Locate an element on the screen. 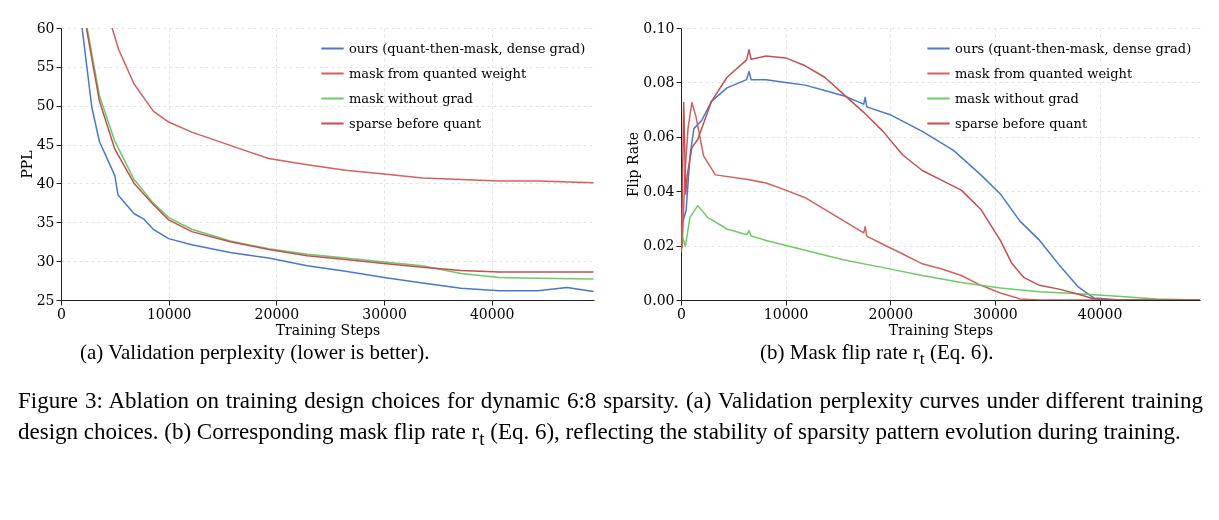 This screenshot has width=1219, height=520. caption: Figure 3: Ablation on training design choices for dynamic 6:8 sparsity. (a) Validation perplexity curves under different training design choices. (b) Corresponding mask flip rate r$_{t}$ (Eq. 6), reflecting the stability of sparsity pattern evolution during training. is located at coordinates (610, 419).